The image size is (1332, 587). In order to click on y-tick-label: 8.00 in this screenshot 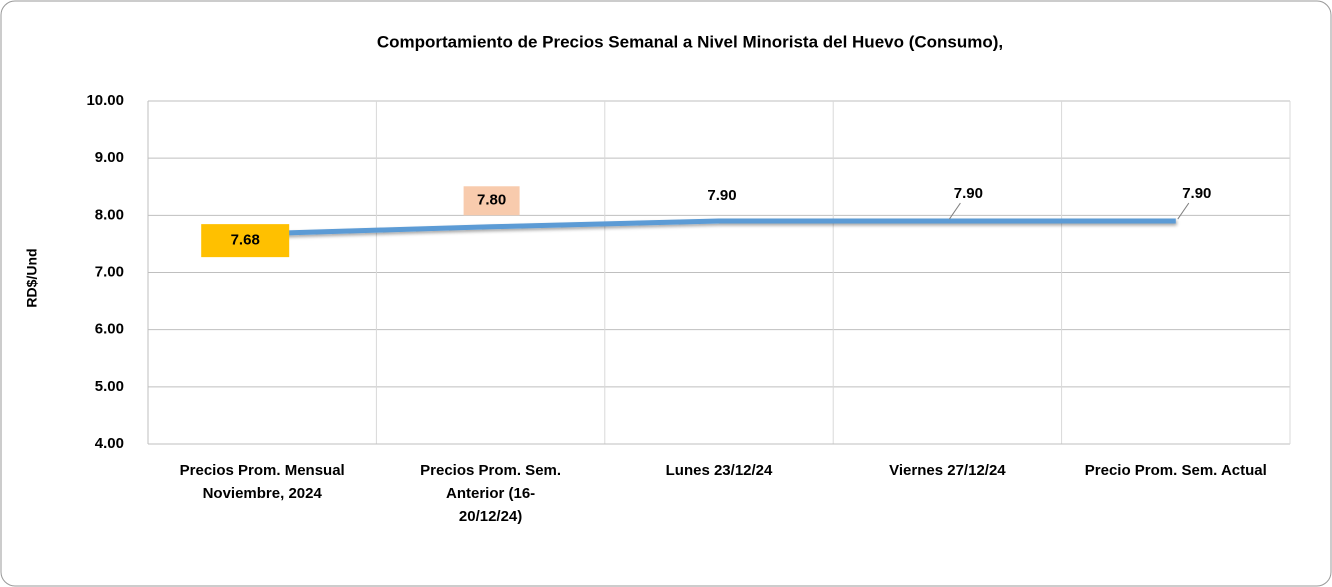, I will do `click(109, 214)`.